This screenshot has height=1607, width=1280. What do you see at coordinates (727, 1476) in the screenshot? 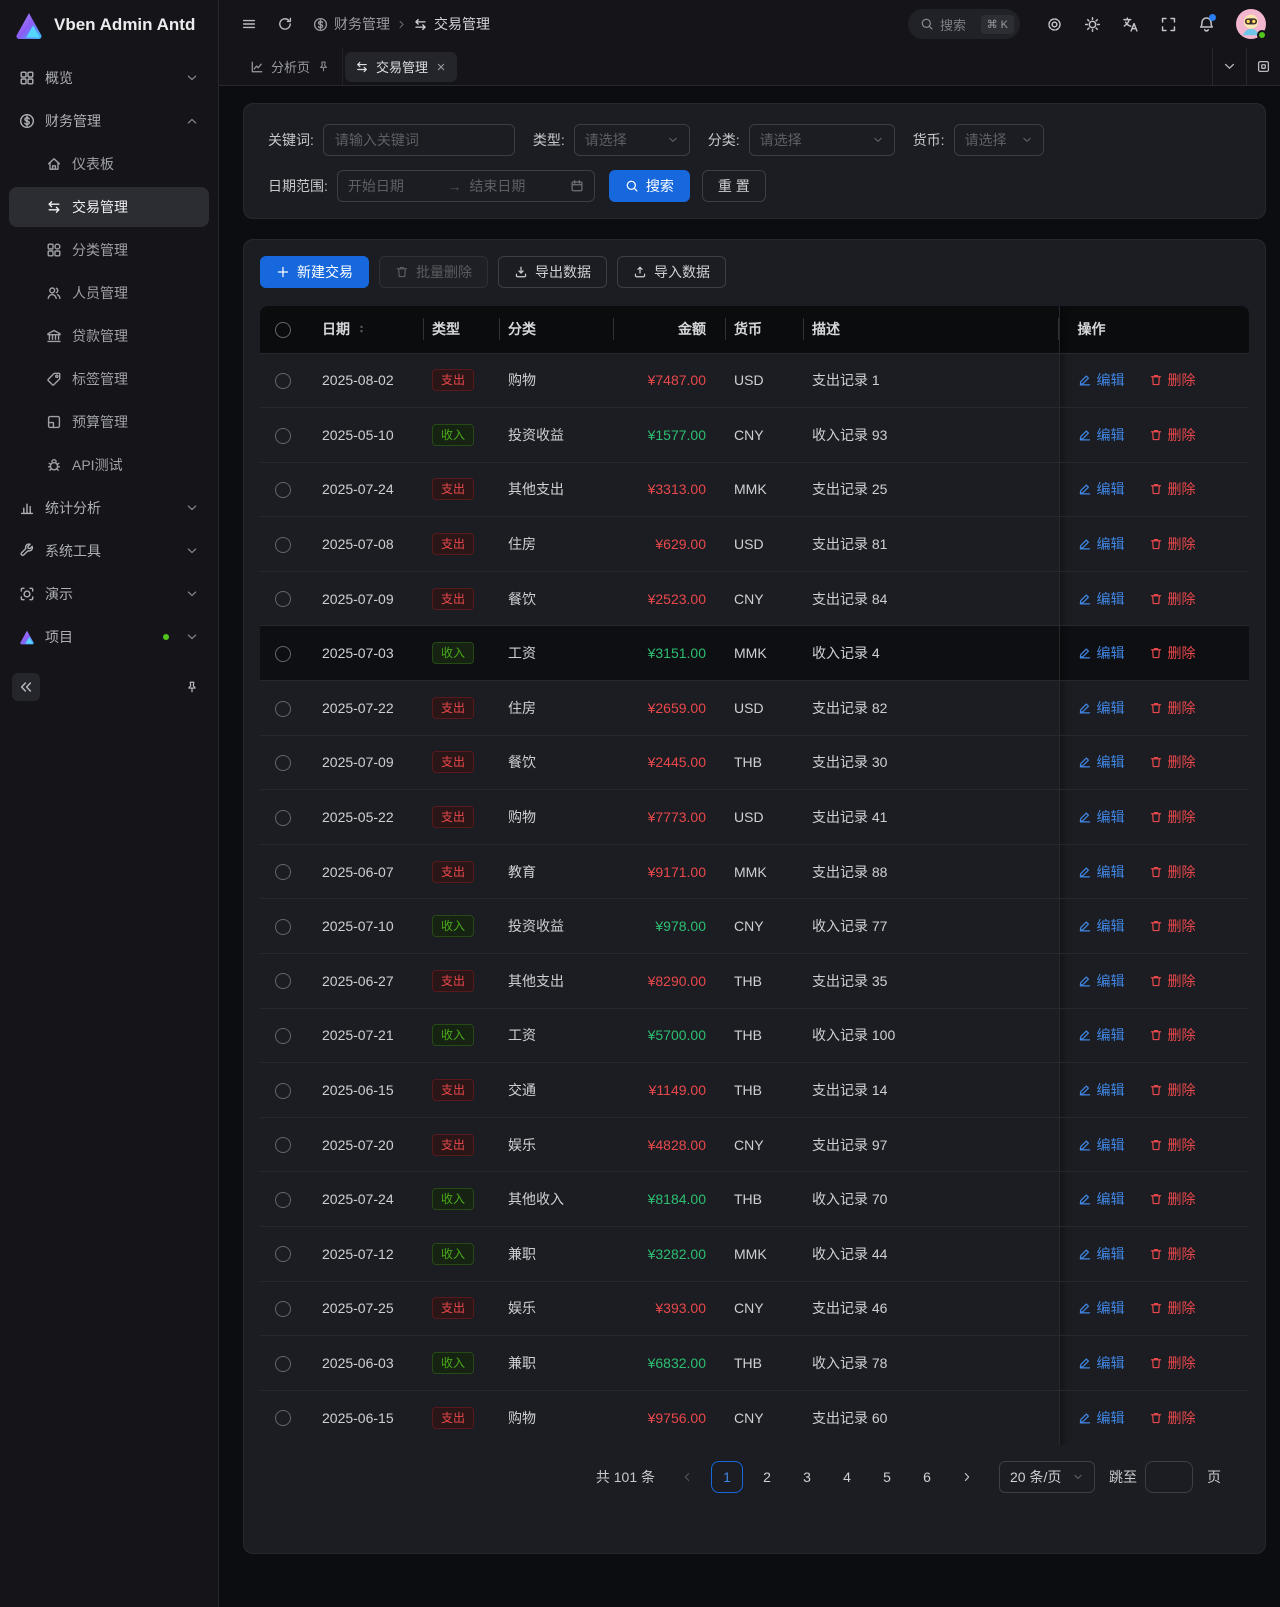
I see `page-button-1: 1` at bounding box center [727, 1476].